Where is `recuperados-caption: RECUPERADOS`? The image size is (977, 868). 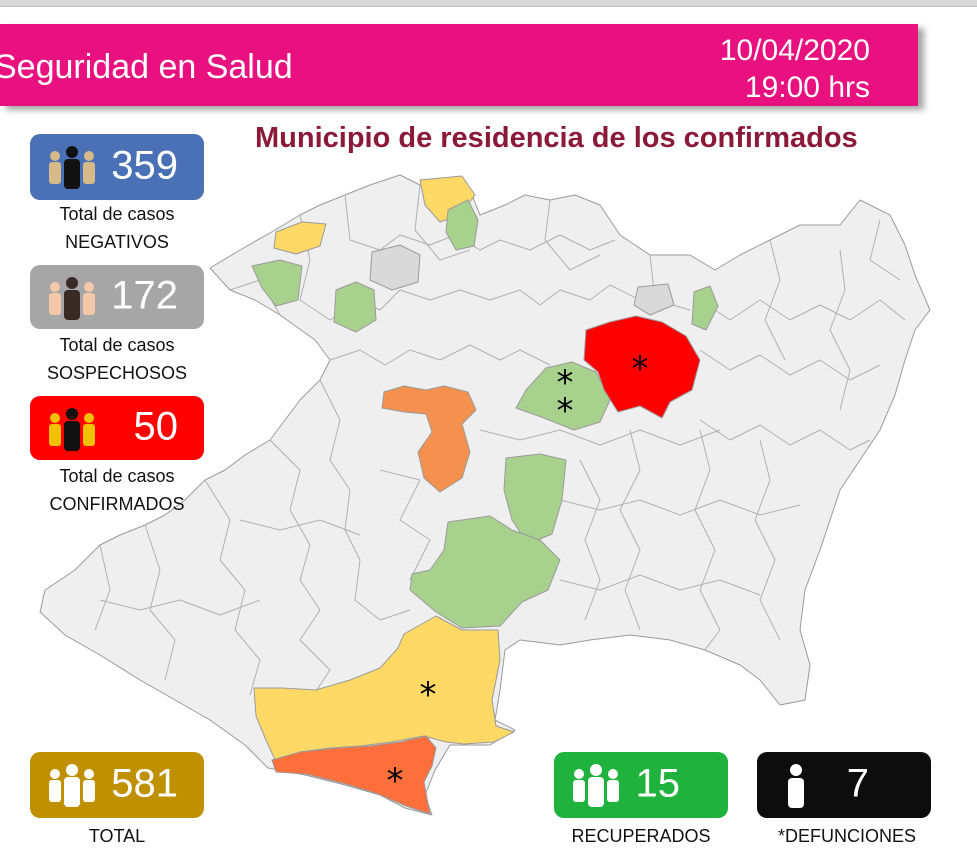
recuperados-caption: RECUPERADOS is located at coordinates (641, 836).